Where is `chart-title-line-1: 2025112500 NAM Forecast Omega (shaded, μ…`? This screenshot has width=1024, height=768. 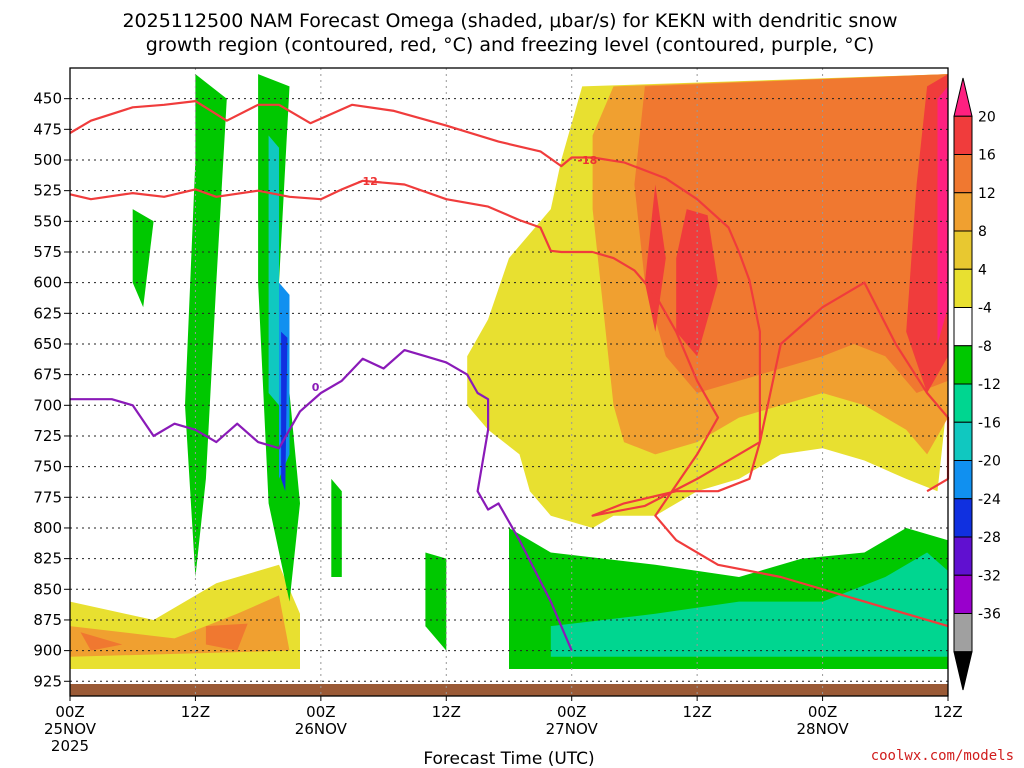 chart-title-line-1: 2025112500 NAM Forecast Omega (shaded, μ… is located at coordinates (509, 21).